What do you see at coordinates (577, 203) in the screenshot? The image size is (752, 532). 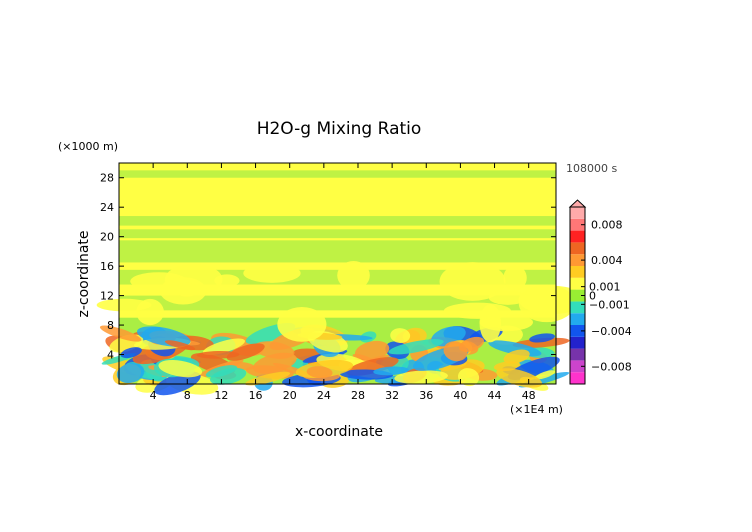 I see `colorbar-arrow` at bounding box center [577, 203].